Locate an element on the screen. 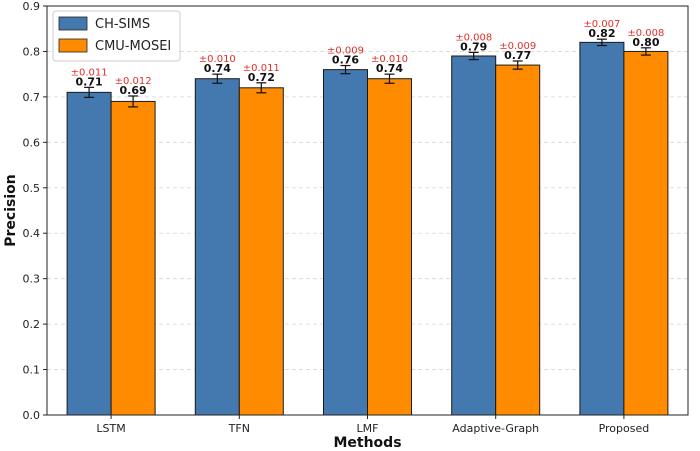 The height and width of the screenshot is (451, 700). y-tick-label: 0.8 is located at coordinates (32, 51).